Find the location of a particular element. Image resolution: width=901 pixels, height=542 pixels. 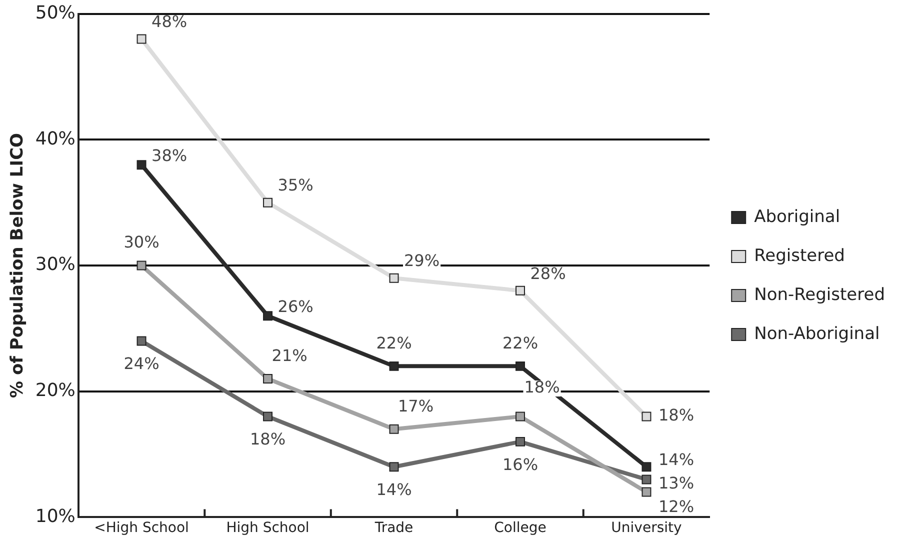

data-label: 21% is located at coordinates (290, 355).